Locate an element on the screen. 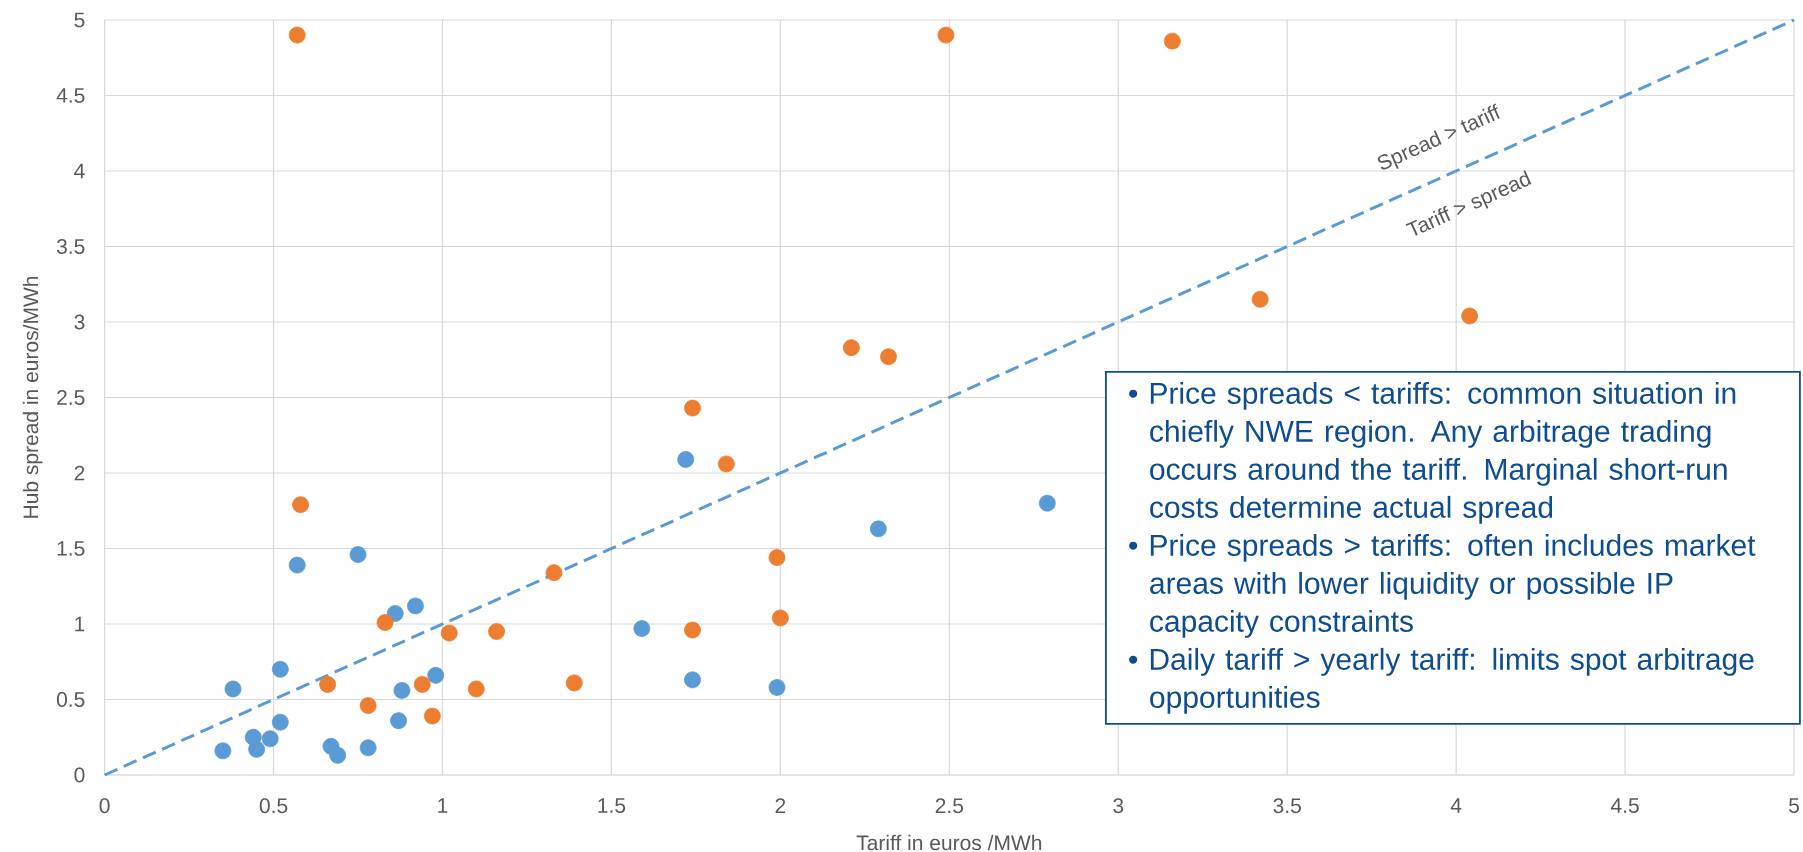 Image resolution: width=1803 pixels, height=852 pixels. annotation: • Price spreads > tariffs: often includes market areas with lower liquidity or possible IP capacity constraints is located at coordinates (1442, 585).